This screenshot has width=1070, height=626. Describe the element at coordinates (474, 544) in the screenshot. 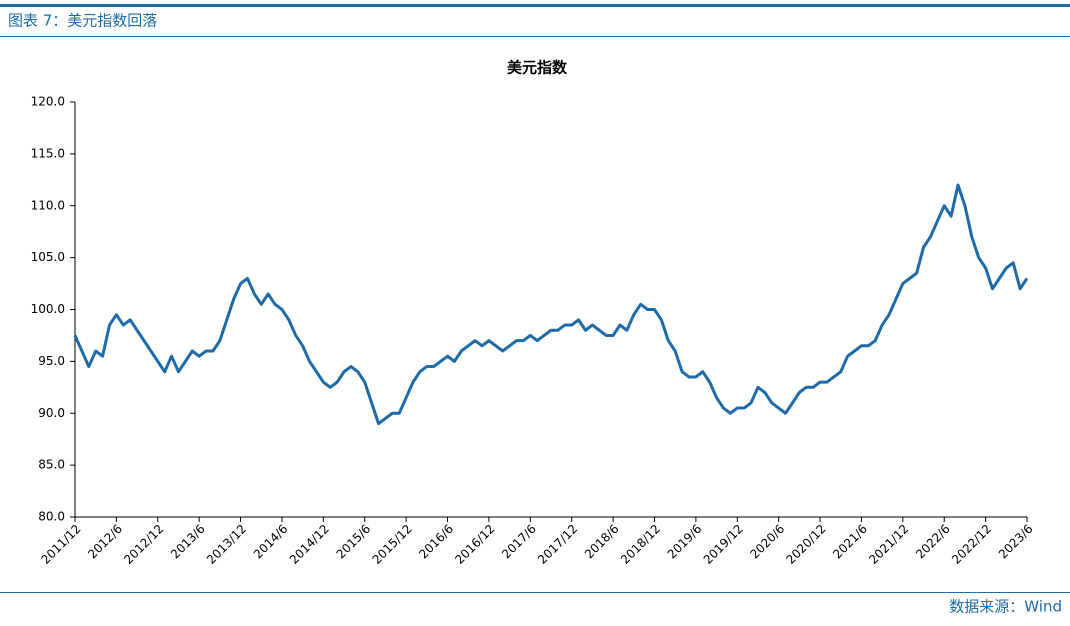

I see `x-tick-label: 2016/12` at that location.